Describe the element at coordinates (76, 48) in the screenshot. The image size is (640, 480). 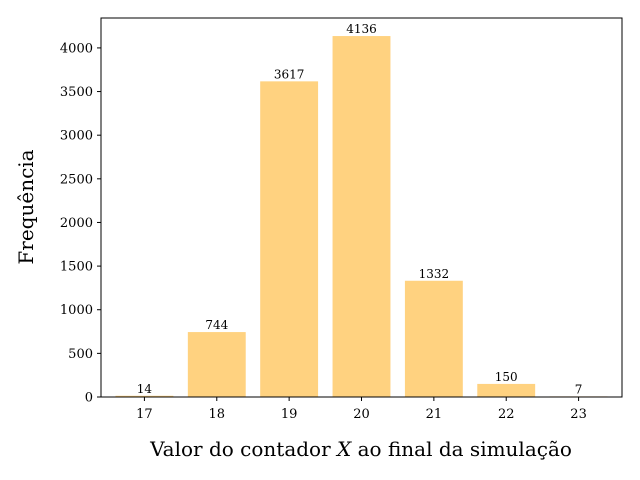
I see `y-tick-label-4000: 4000` at that location.